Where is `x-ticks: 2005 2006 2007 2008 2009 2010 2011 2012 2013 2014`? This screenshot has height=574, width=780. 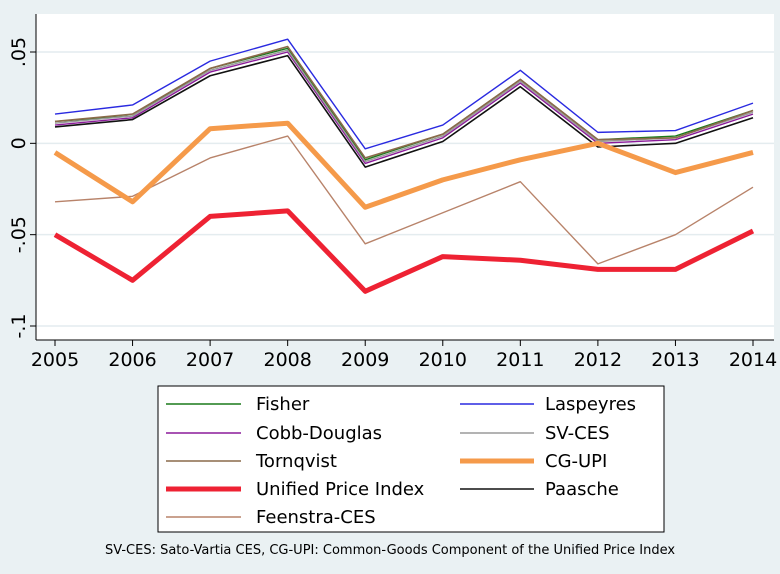
x-ticks: 2005 2006 2007 2008 2009 2010 2011 2012 2013 2014 is located at coordinates (404, 355).